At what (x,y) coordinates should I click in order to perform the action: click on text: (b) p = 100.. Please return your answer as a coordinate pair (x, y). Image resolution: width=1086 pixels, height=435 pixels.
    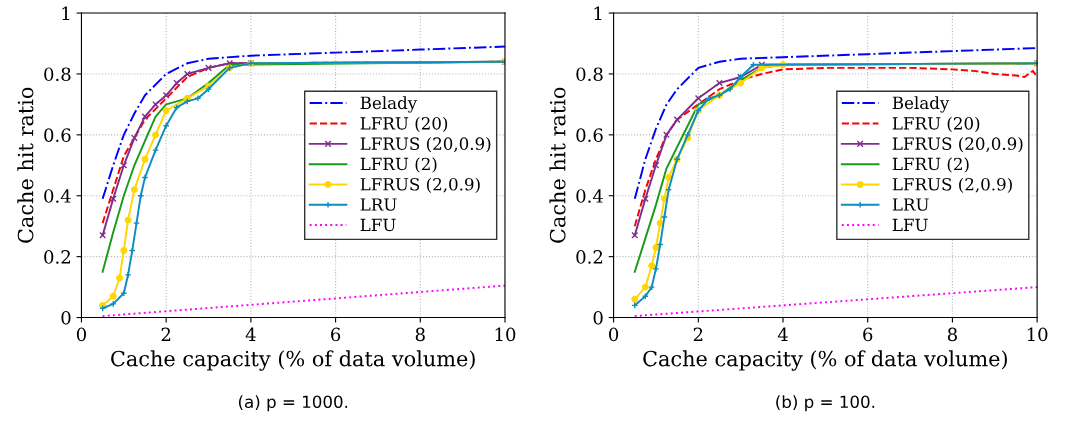
    Looking at the image, I should click on (825, 403).